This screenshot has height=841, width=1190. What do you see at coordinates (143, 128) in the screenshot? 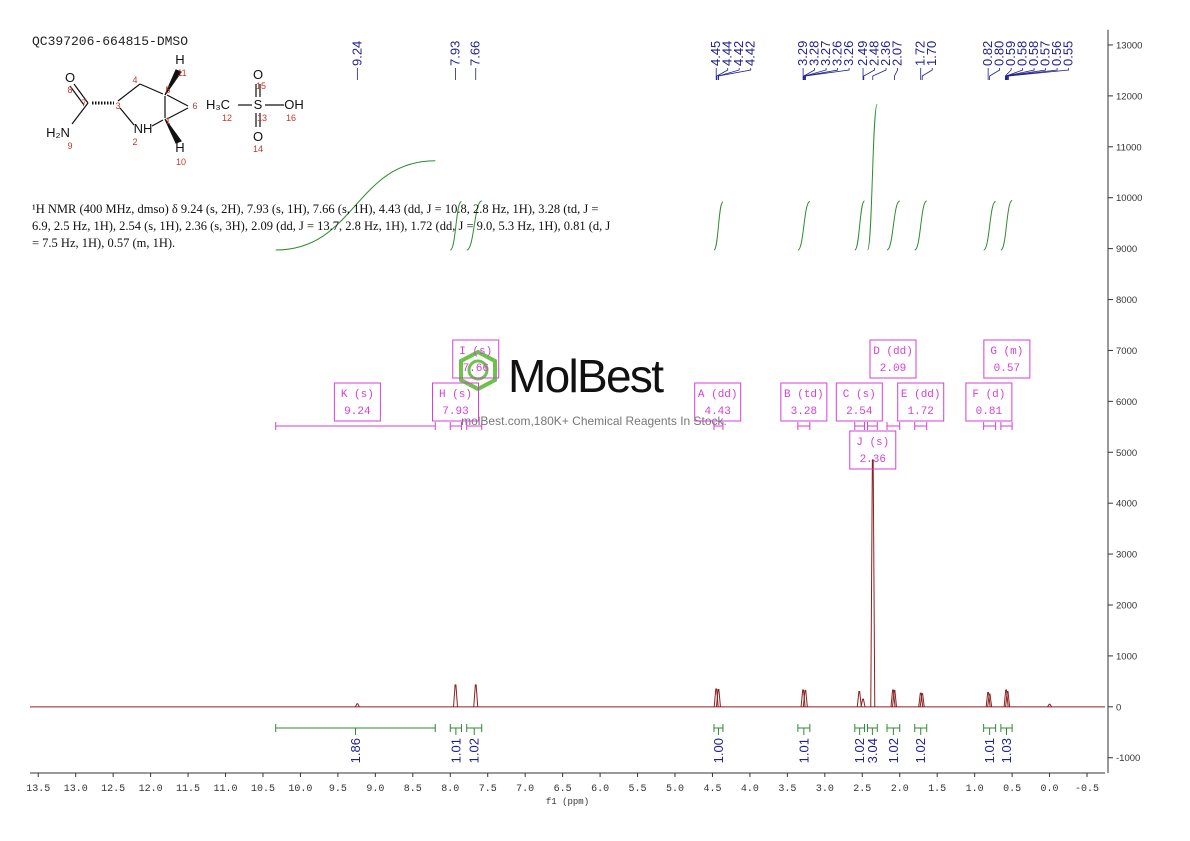
I see `atom-label: NH` at bounding box center [143, 128].